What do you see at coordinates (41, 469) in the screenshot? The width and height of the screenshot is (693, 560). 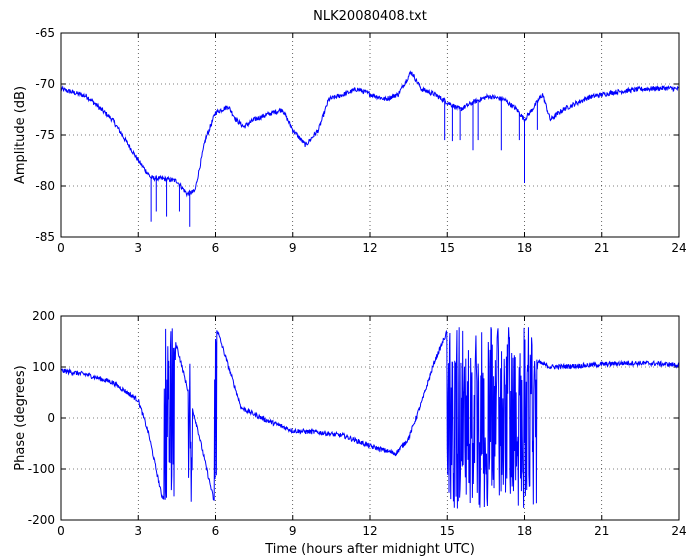 I see `y-tick-label: -100` at bounding box center [41, 469].